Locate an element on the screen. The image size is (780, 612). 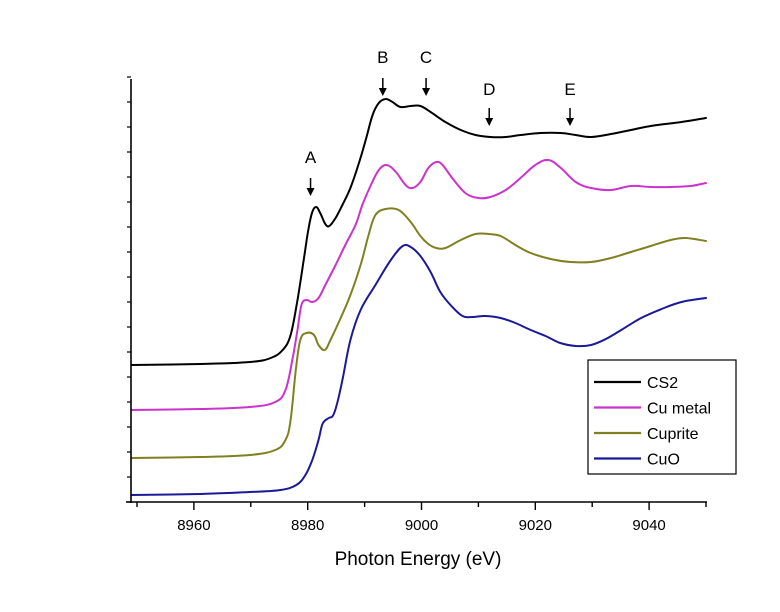
legend-label: Cuprite is located at coordinates (673, 434).